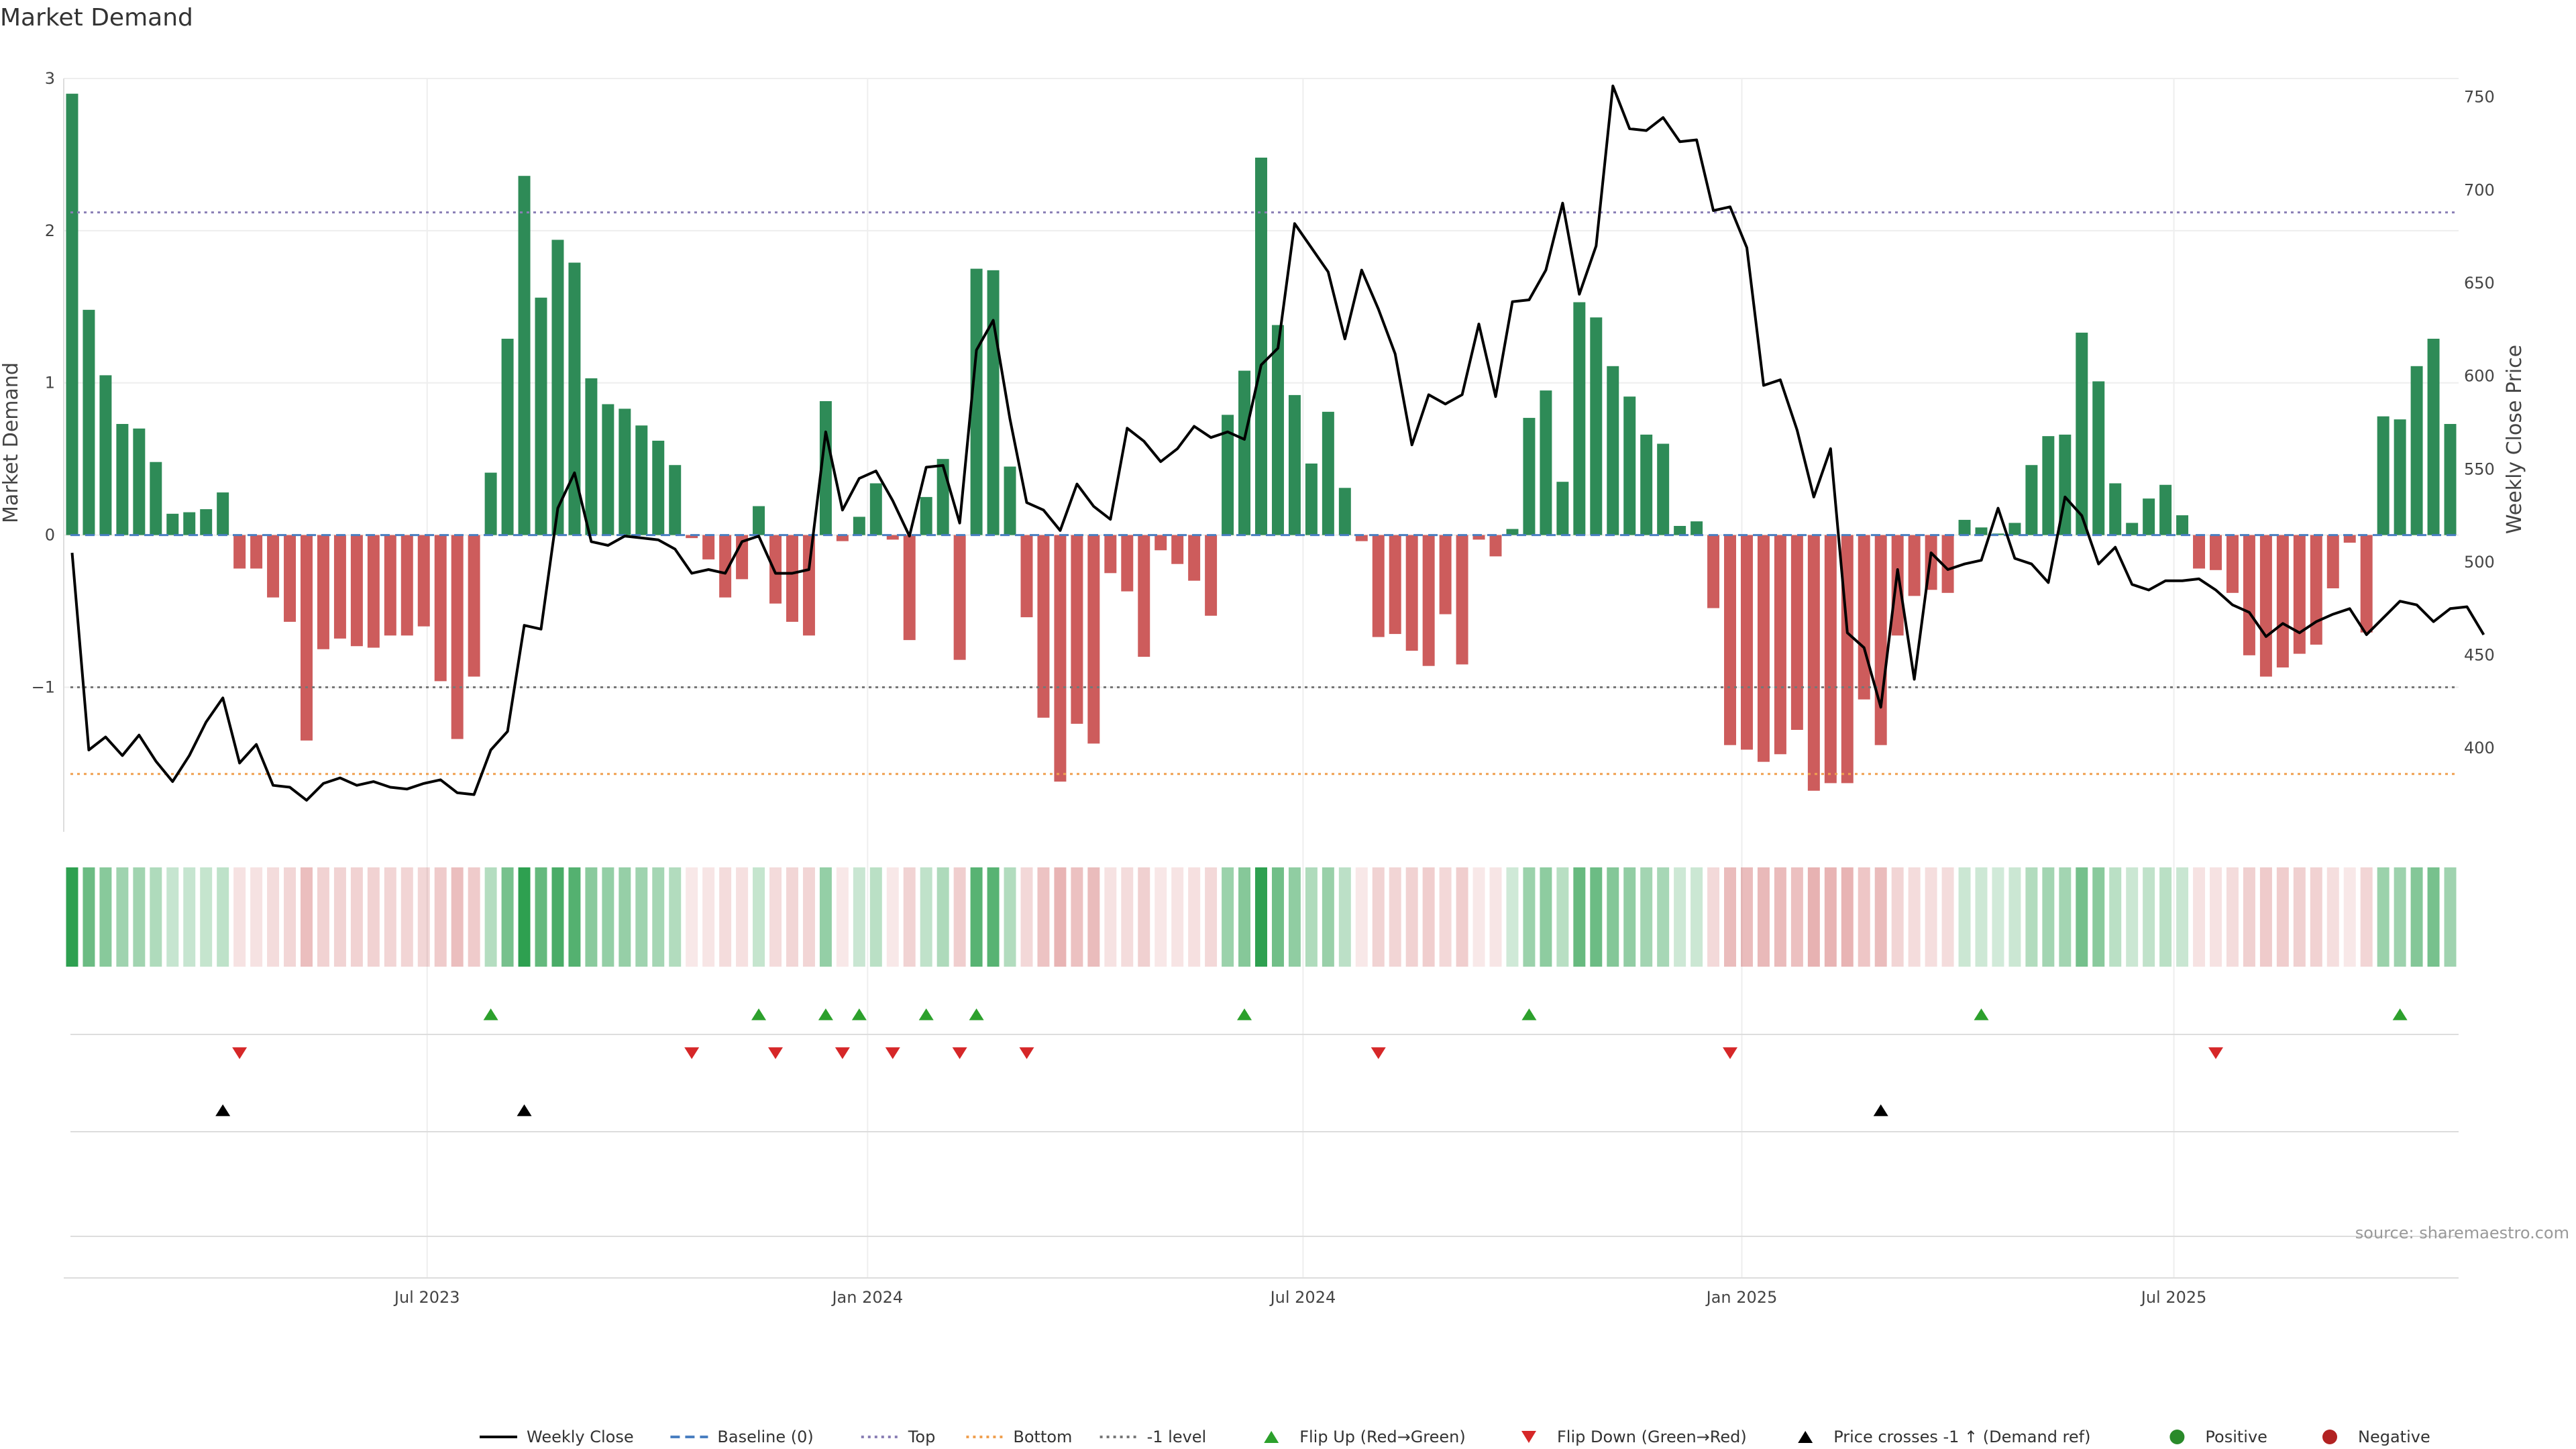  Describe the element at coordinates (922, 1437) in the screenshot. I see `legend-label: Top` at that location.